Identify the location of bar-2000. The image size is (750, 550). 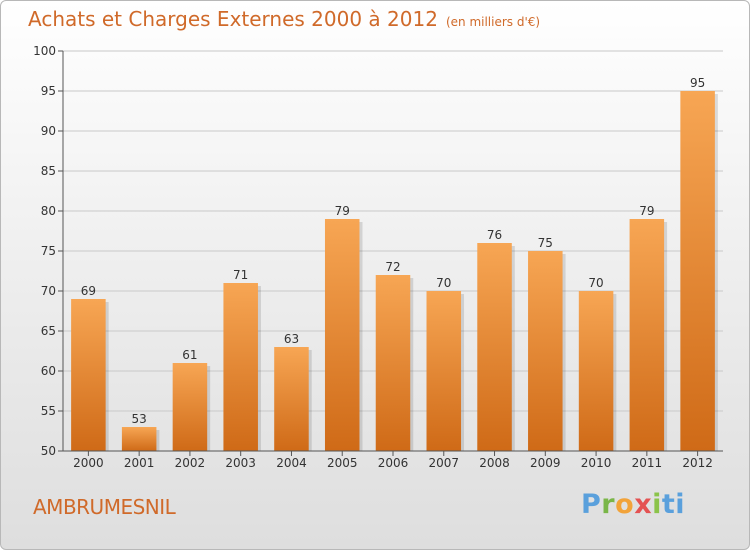
(88, 375).